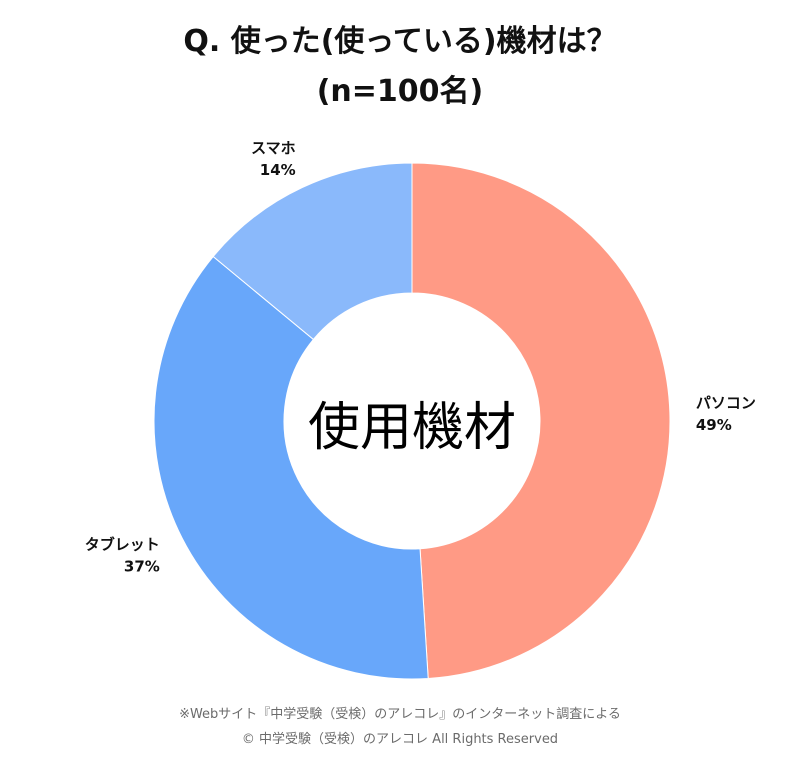 The height and width of the screenshot is (768, 800). Describe the element at coordinates (278, 170) in the screenshot. I see `slice-label-value-2: 14%` at that location.